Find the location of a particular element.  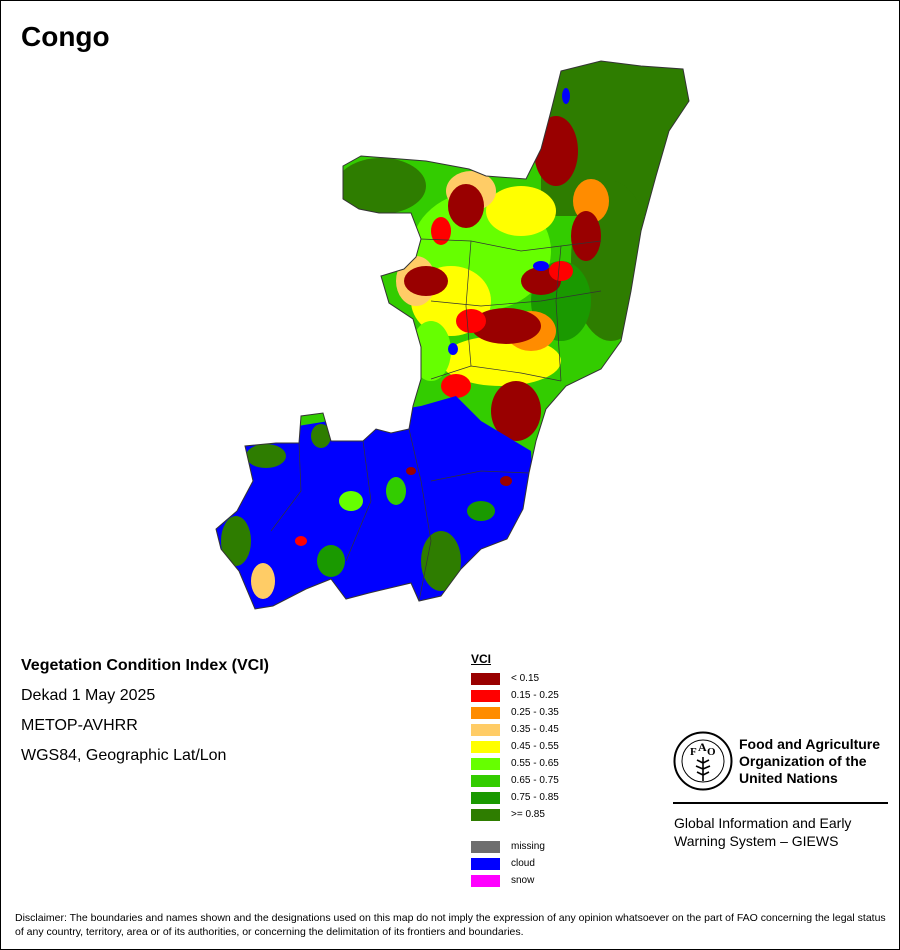

logo-divider is located at coordinates (780, 803).